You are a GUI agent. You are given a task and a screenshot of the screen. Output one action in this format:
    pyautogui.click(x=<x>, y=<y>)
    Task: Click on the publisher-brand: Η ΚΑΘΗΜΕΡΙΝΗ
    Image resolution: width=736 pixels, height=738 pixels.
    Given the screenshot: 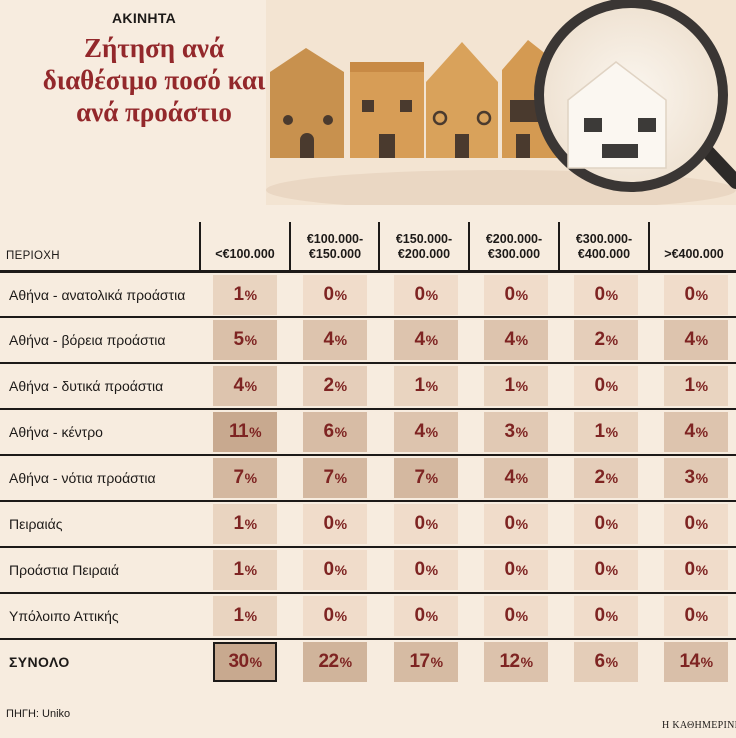 What is the action you would take?
    pyautogui.click(x=699, y=725)
    